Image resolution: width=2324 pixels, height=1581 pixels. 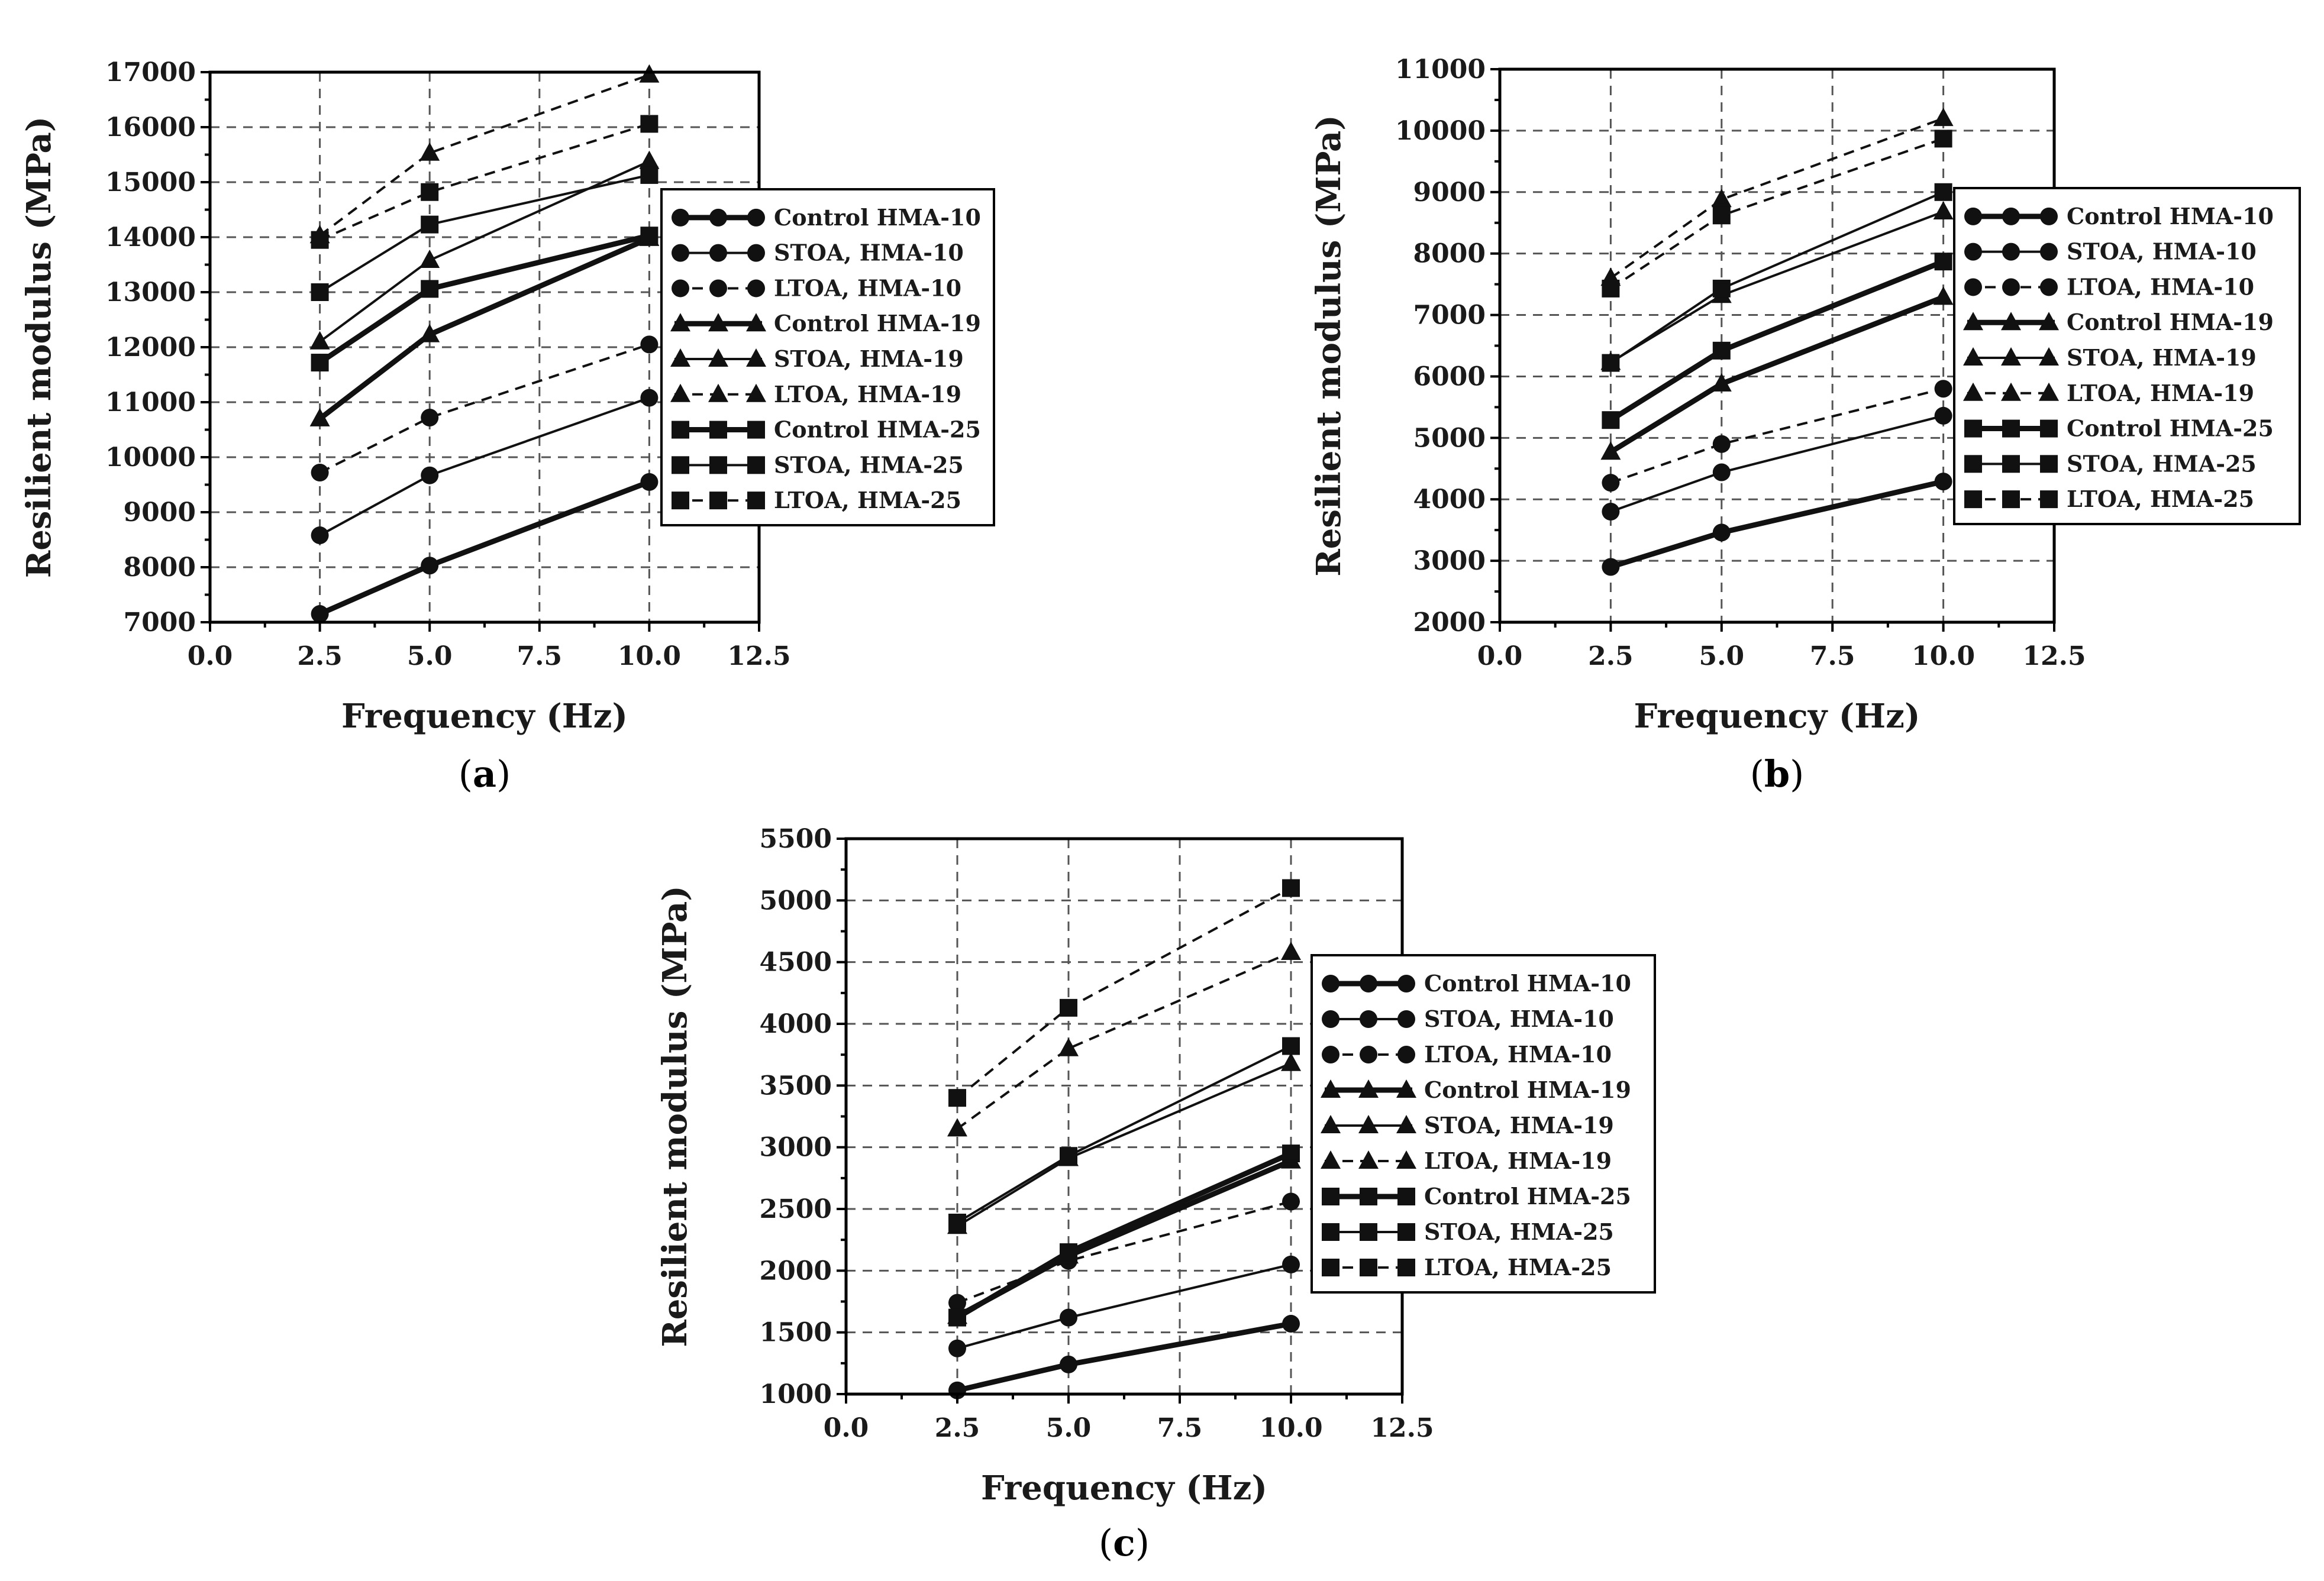 What do you see at coordinates (958, 1428) in the screenshot?
I see `chart-c-xtick-label: 2.5` at bounding box center [958, 1428].